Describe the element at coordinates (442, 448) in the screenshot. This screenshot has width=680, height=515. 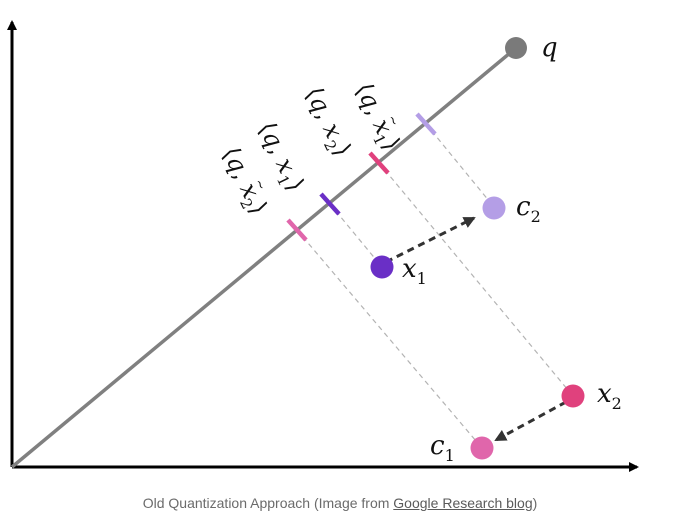
I see `label-c1: c1` at that location.